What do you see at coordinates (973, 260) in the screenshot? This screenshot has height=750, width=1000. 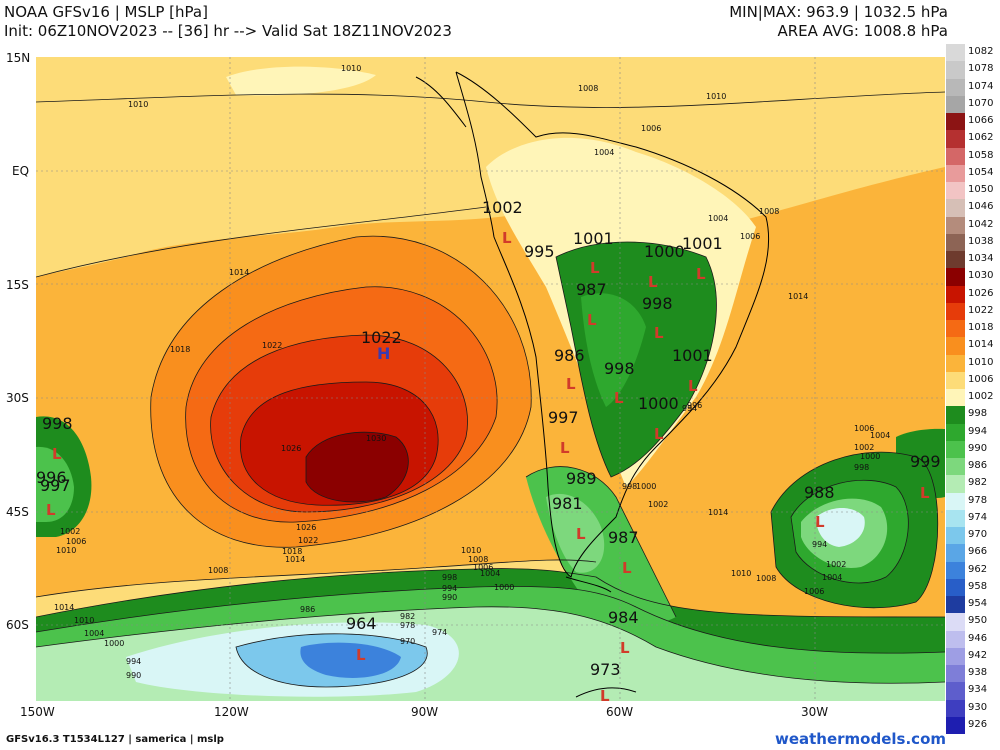 I see `legend-entry: 1034` at bounding box center [973, 260].